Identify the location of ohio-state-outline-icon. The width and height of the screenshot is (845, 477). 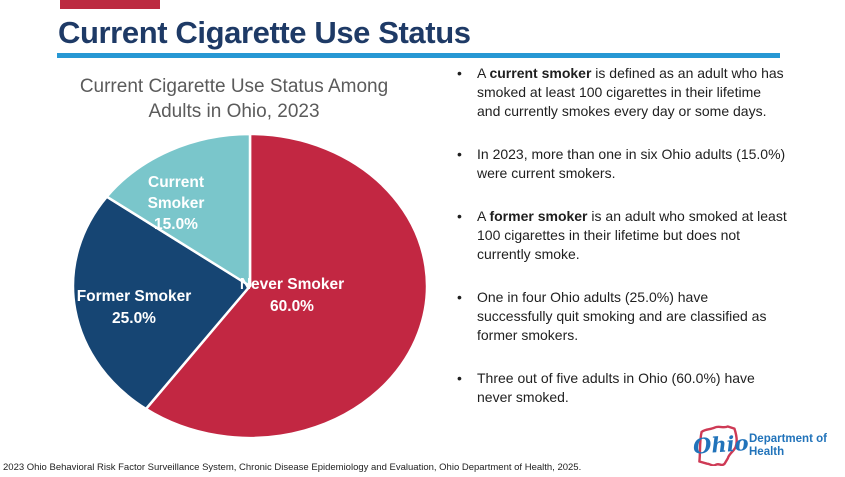
(718, 445).